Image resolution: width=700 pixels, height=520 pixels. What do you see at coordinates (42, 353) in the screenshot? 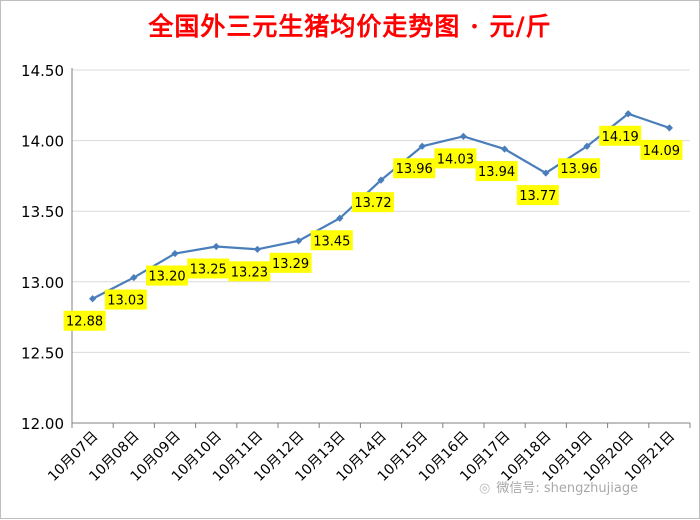
I see `y-tick-label: 12.50` at bounding box center [42, 353].